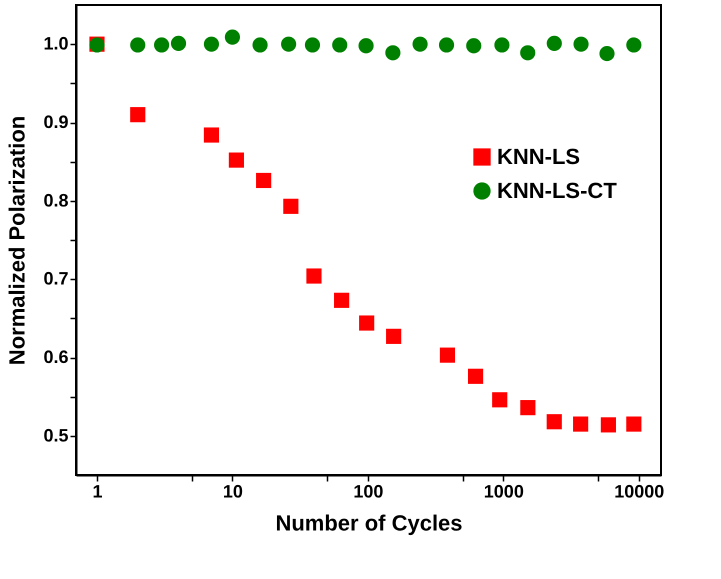 Image resolution: width=721 pixels, height=579 pixels. I want to click on x-tick-label: 1, so click(97, 492).